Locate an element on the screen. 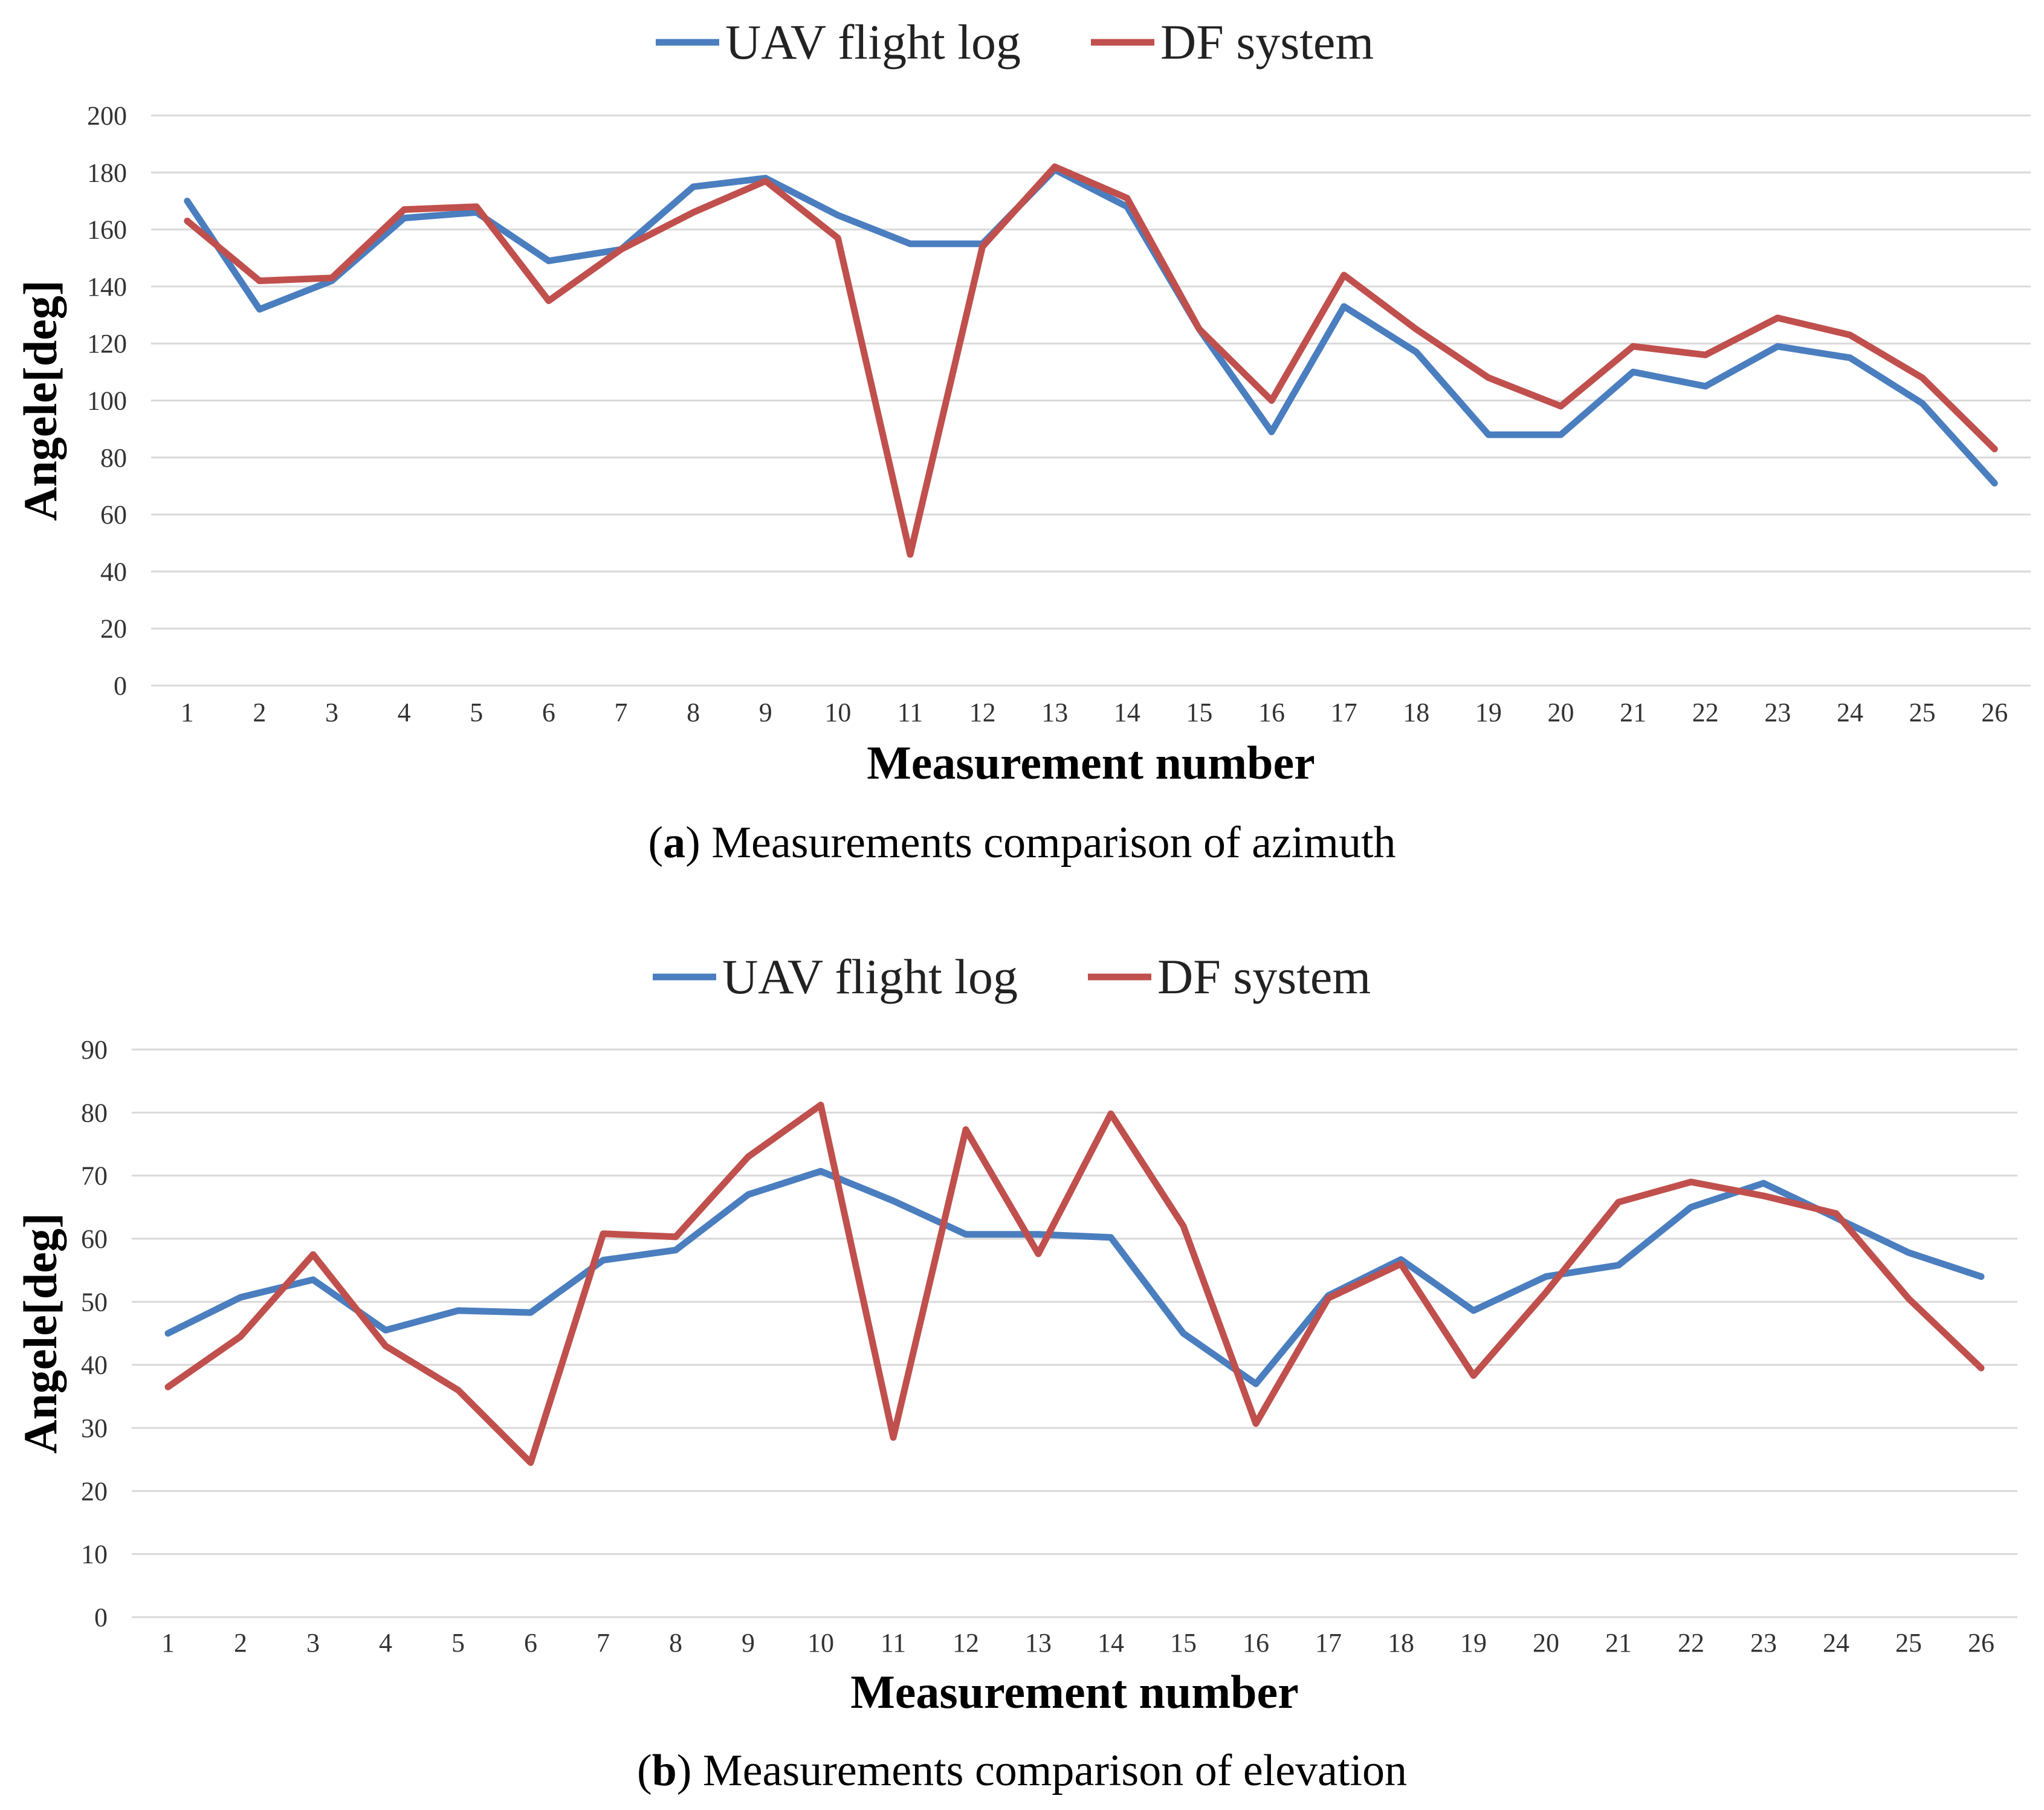 The image size is (2044, 1810). figure-caption: (b) Measurements comparison of elevation is located at coordinates (1022, 1770).